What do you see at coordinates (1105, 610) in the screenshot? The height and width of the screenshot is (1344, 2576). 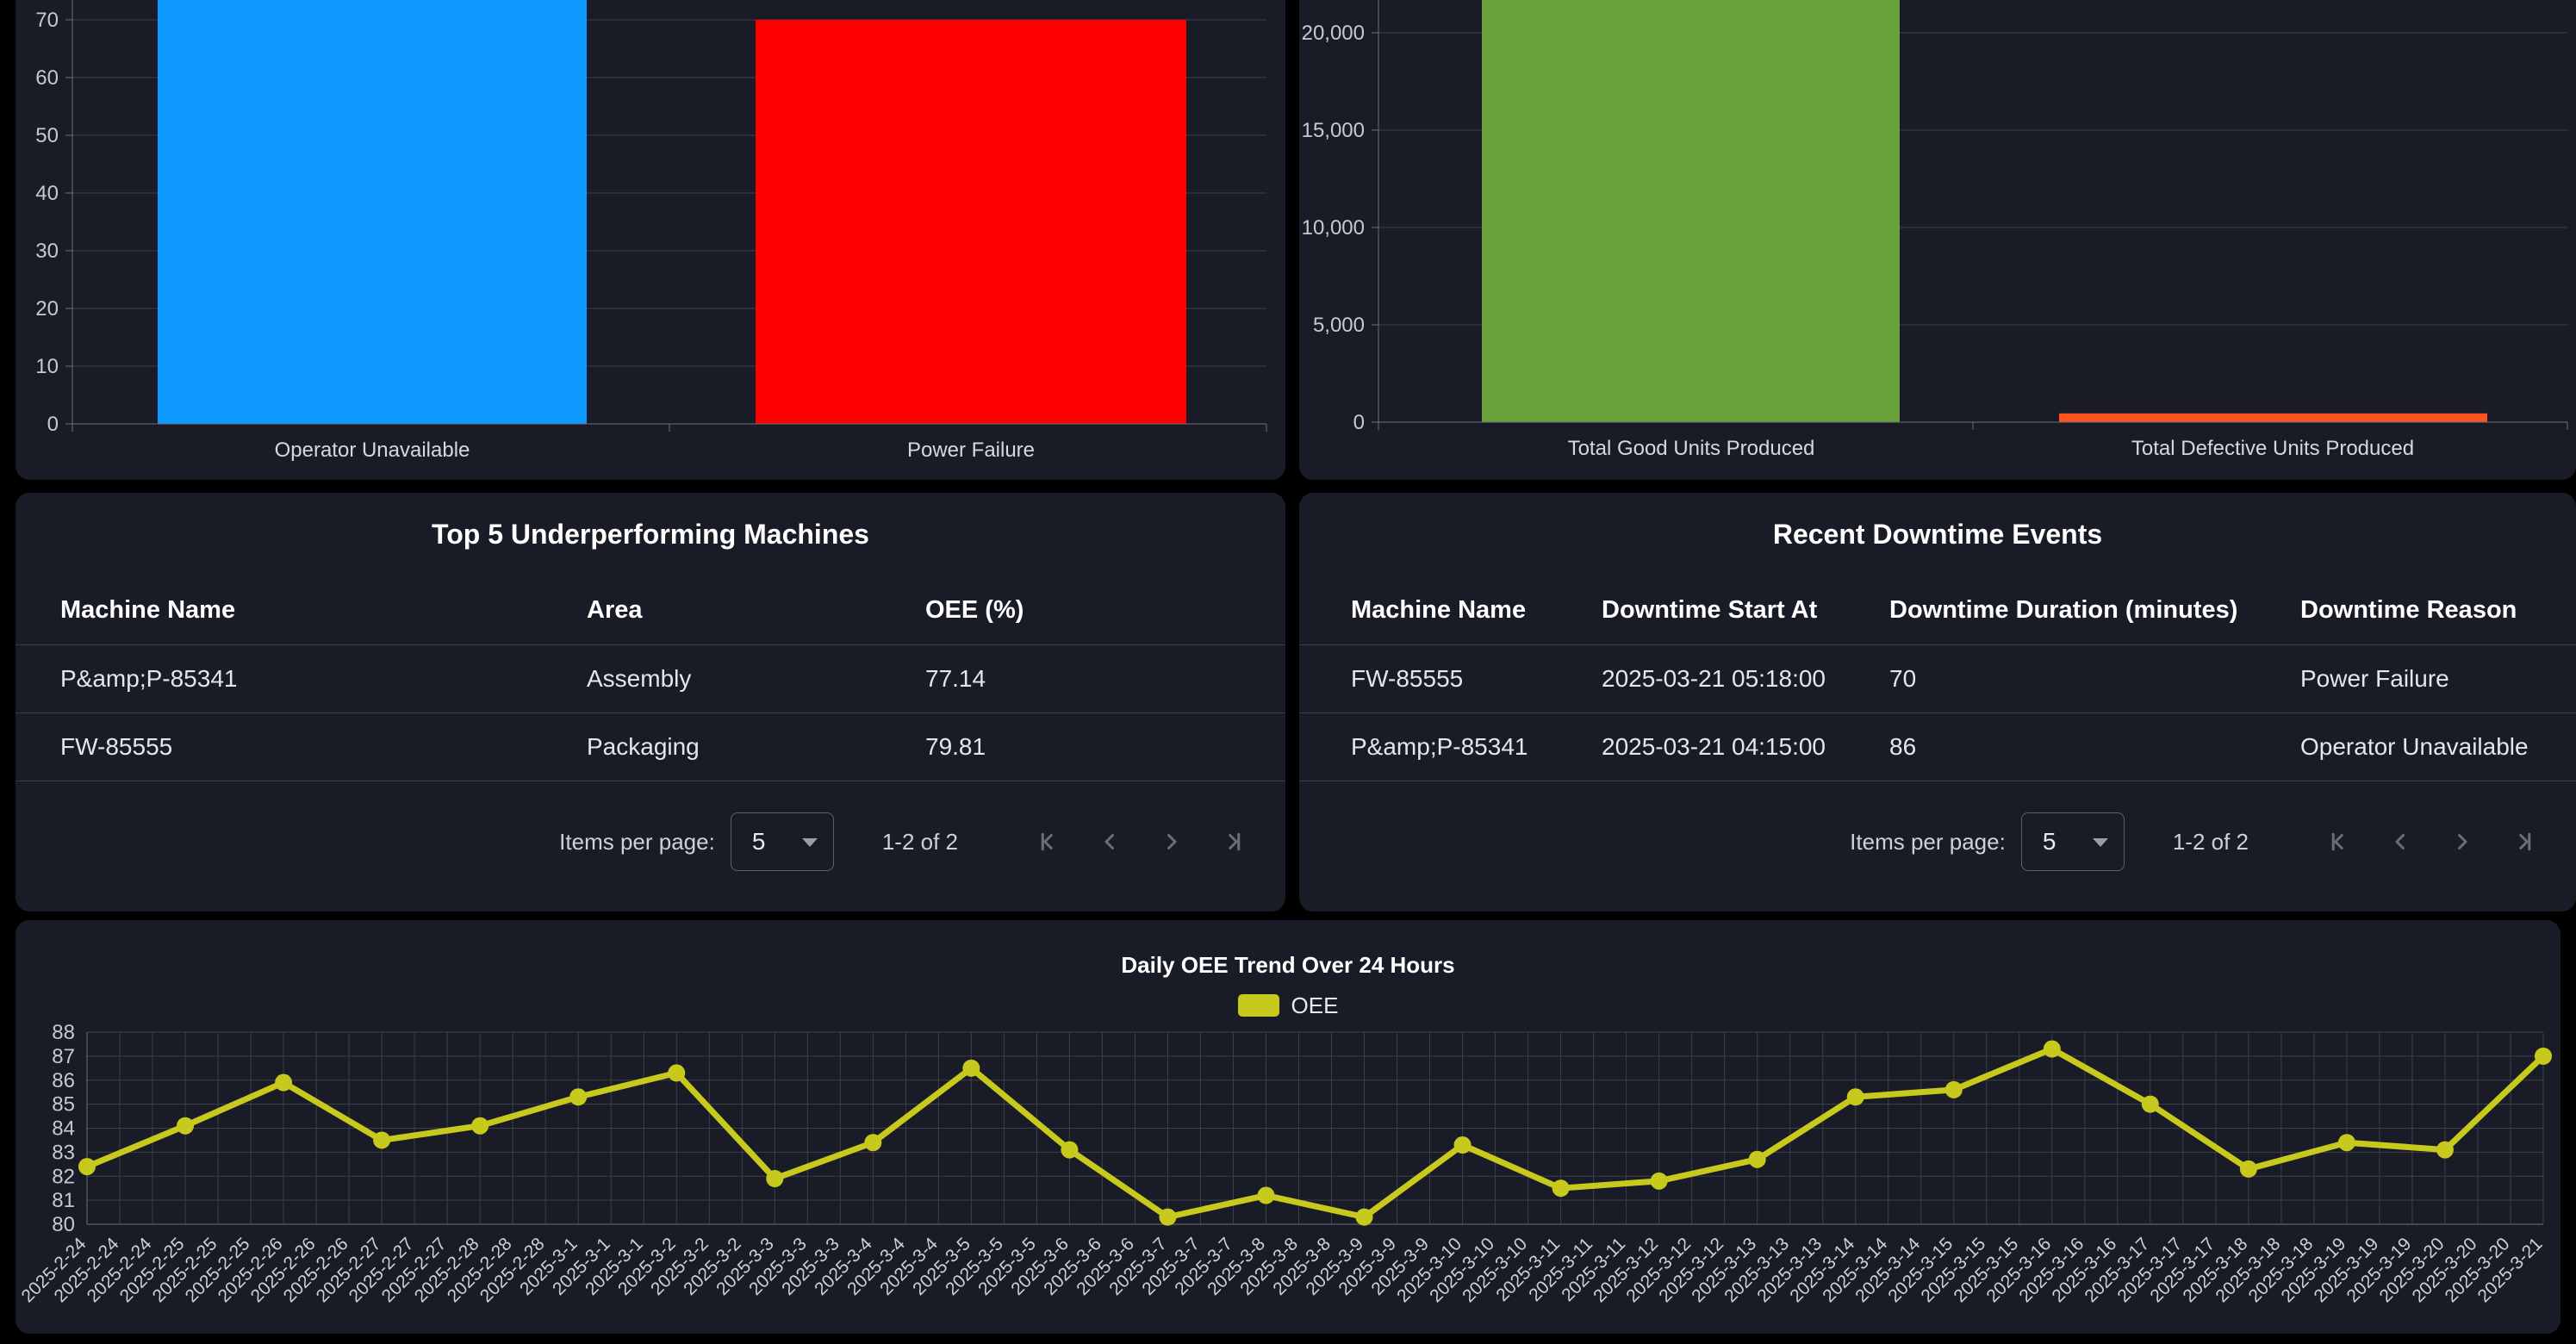 I see `column-header: OEE (%)` at bounding box center [1105, 610].